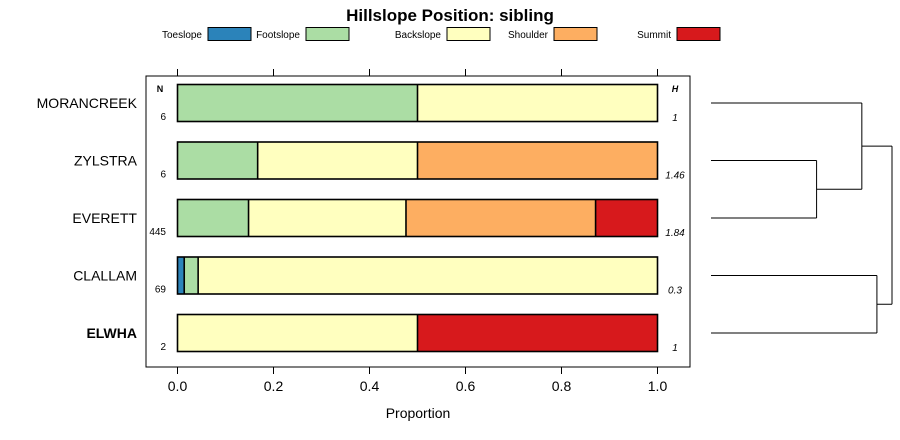 The width and height of the screenshot is (900, 440). What do you see at coordinates (675, 118) in the screenshot?
I see `h-value-morancreek: 1` at bounding box center [675, 118].